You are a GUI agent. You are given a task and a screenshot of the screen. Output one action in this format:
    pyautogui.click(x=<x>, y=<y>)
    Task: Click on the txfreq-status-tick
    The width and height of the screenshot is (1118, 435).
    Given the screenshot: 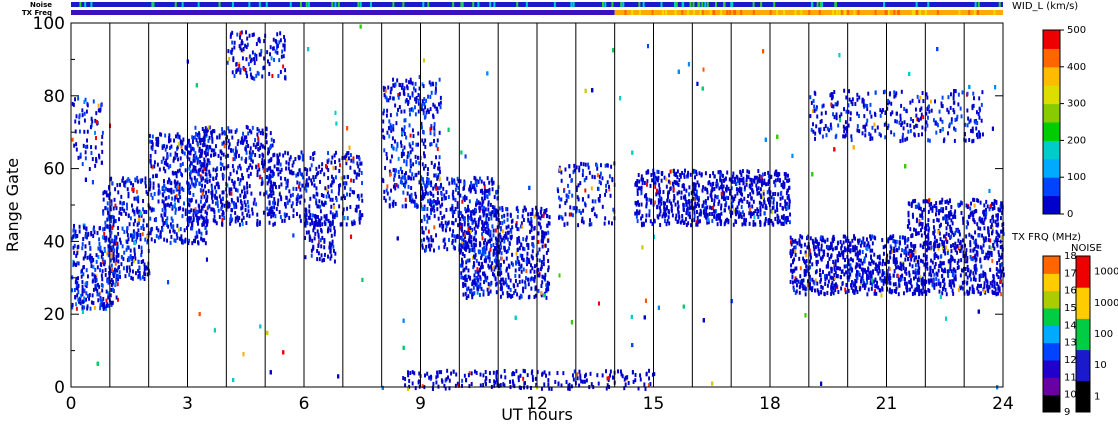 What is the action you would take?
    pyautogui.click(x=858, y=12)
    